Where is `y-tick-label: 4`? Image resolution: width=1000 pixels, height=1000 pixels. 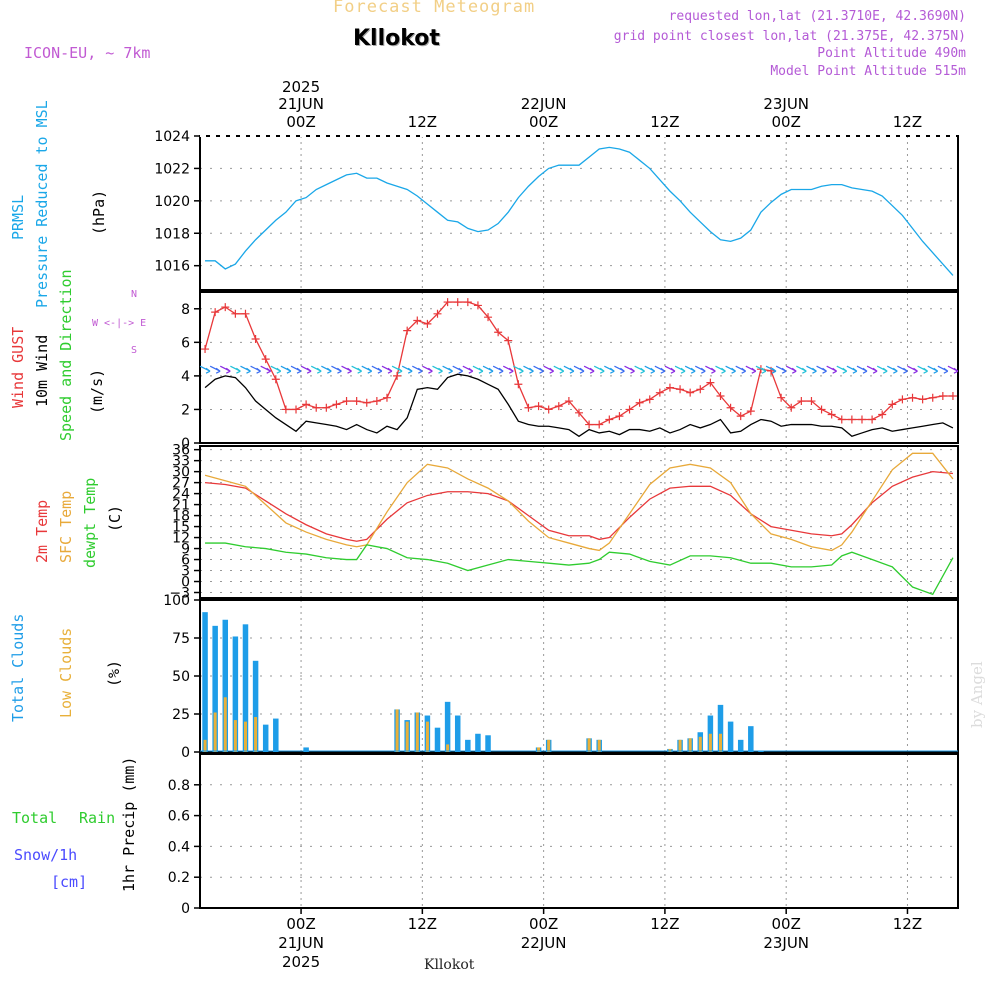 y-tick-label: 4 is located at coordinates (185, 377).